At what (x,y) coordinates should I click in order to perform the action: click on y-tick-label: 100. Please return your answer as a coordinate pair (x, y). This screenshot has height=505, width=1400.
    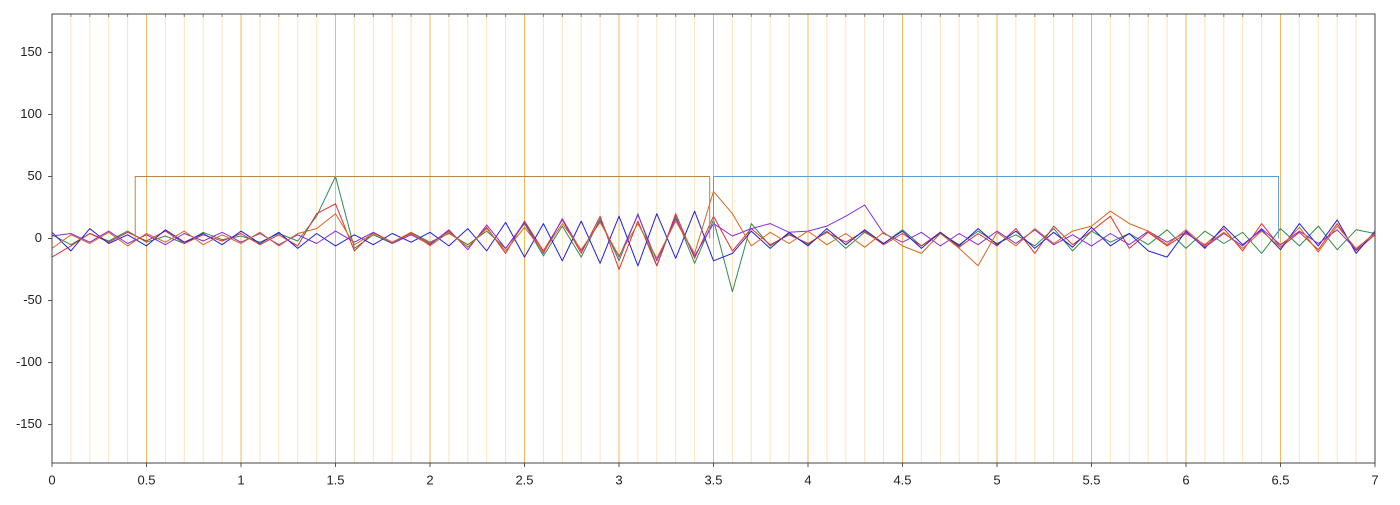
    Looking at the image, I should click on (31, 113).